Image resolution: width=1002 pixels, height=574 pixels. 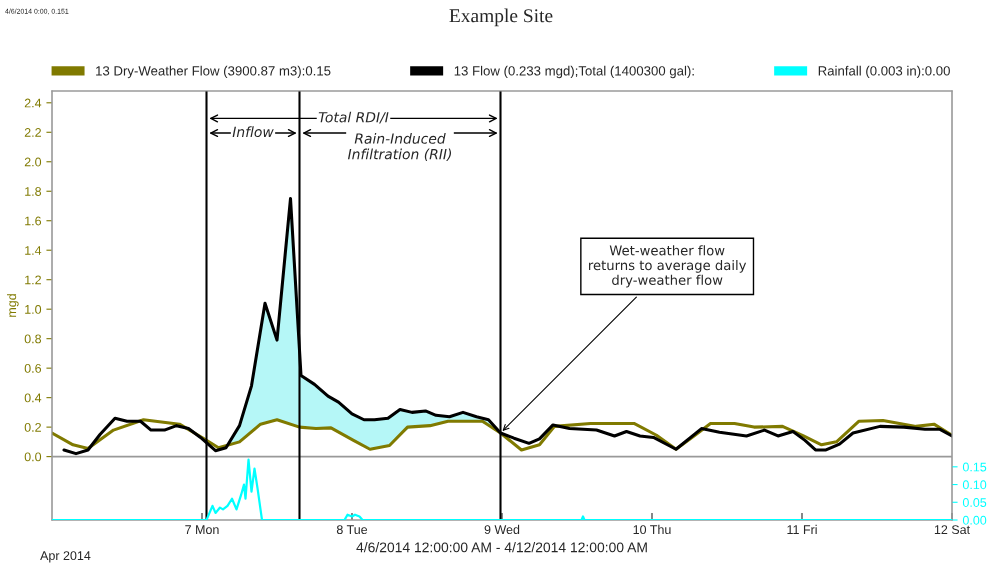 What do you see at coordinates (884, 72) in the screenshot?
I see `legend-label: Rainfall (0.003 in):0.00` at bounding box center [884, 72].